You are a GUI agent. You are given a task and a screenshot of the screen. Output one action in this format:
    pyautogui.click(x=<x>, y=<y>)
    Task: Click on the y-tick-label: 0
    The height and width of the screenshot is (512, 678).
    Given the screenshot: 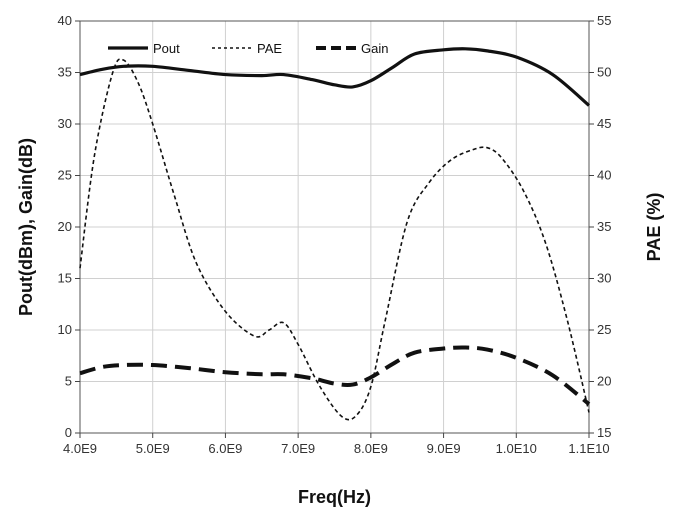 What is the action you would take?
    pyautogui.click(x=68, y=432)
    